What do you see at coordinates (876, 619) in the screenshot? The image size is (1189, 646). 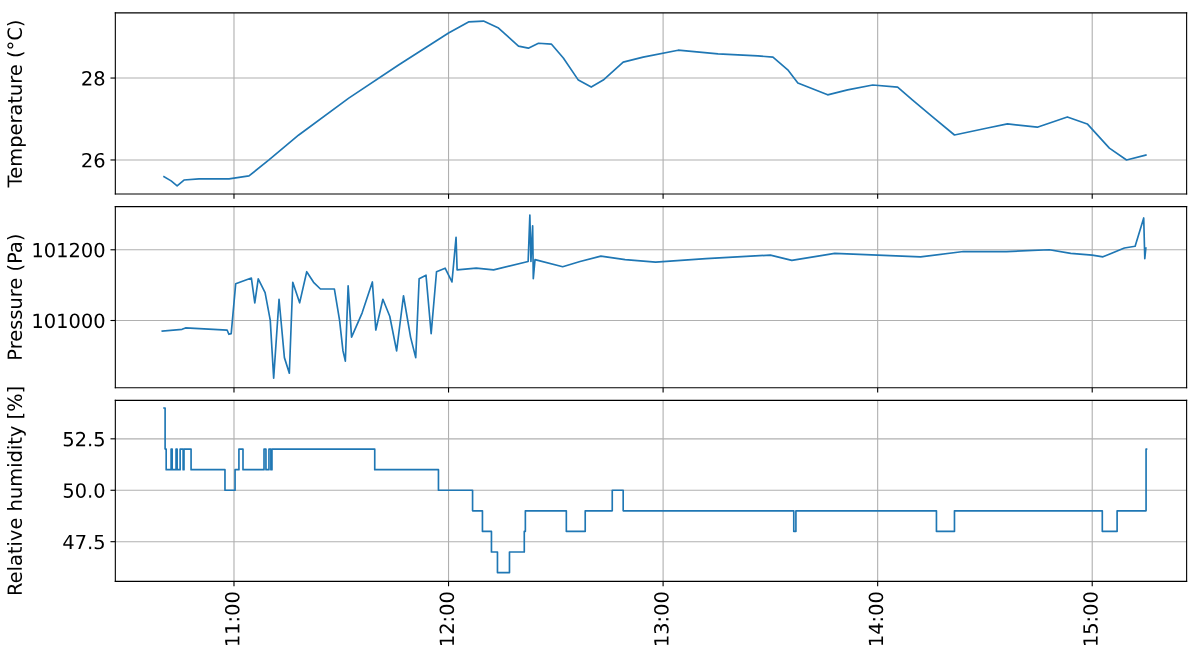 I see `x-tick-label: 14:00` at bounding box center [876, 619].